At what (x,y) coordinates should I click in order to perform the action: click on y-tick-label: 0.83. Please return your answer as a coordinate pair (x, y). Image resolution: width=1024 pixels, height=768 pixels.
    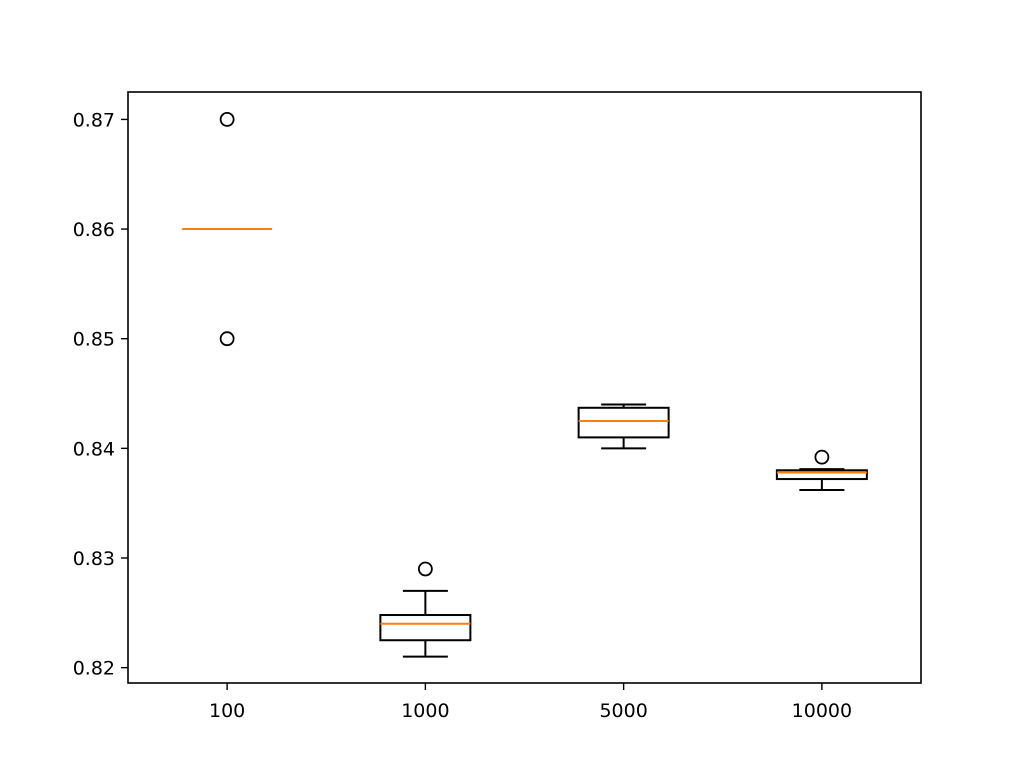
    Looking at the image, I should click on (94, 559).